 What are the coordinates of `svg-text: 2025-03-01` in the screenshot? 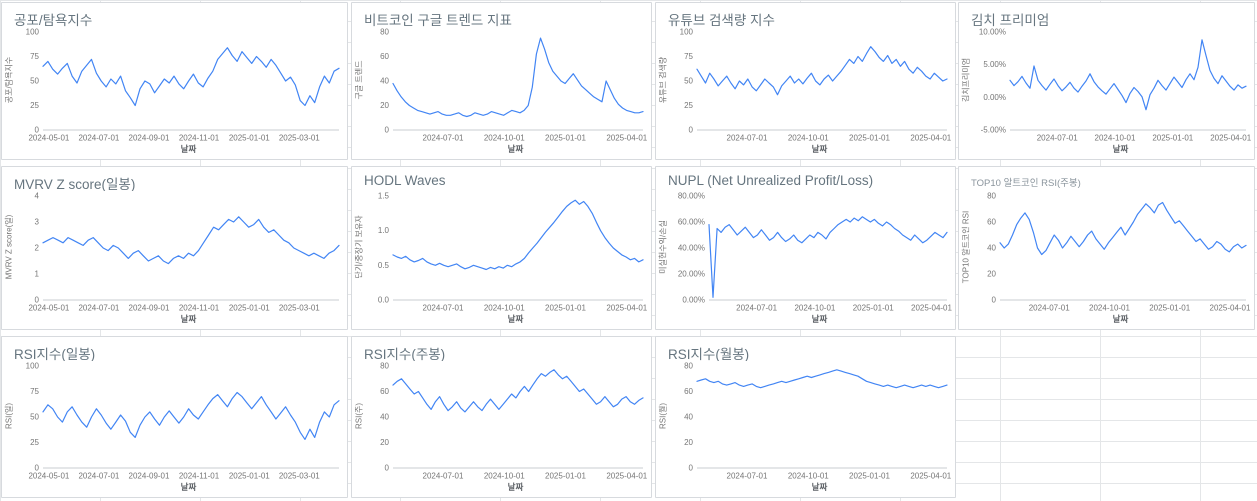 It's located at (299, 308).